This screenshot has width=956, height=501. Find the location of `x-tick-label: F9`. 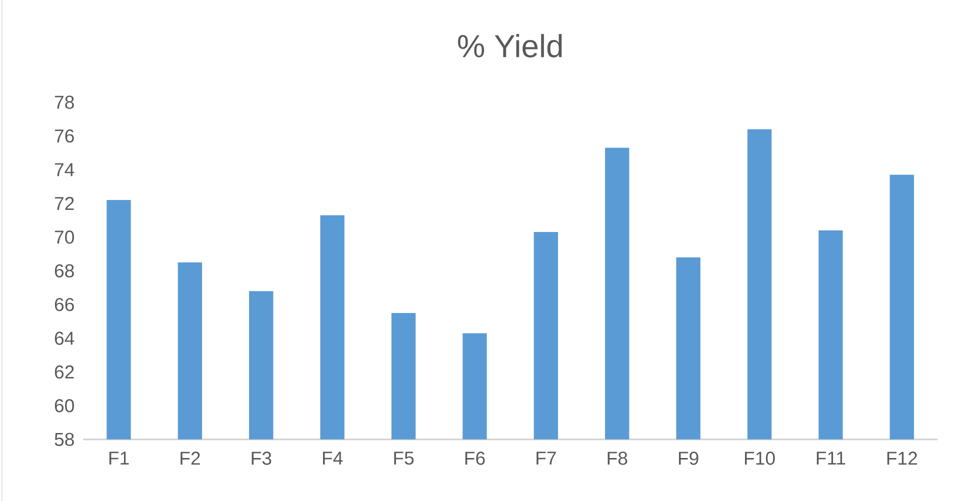

x-tick-label: F9 is located at coordinates (688, 458).